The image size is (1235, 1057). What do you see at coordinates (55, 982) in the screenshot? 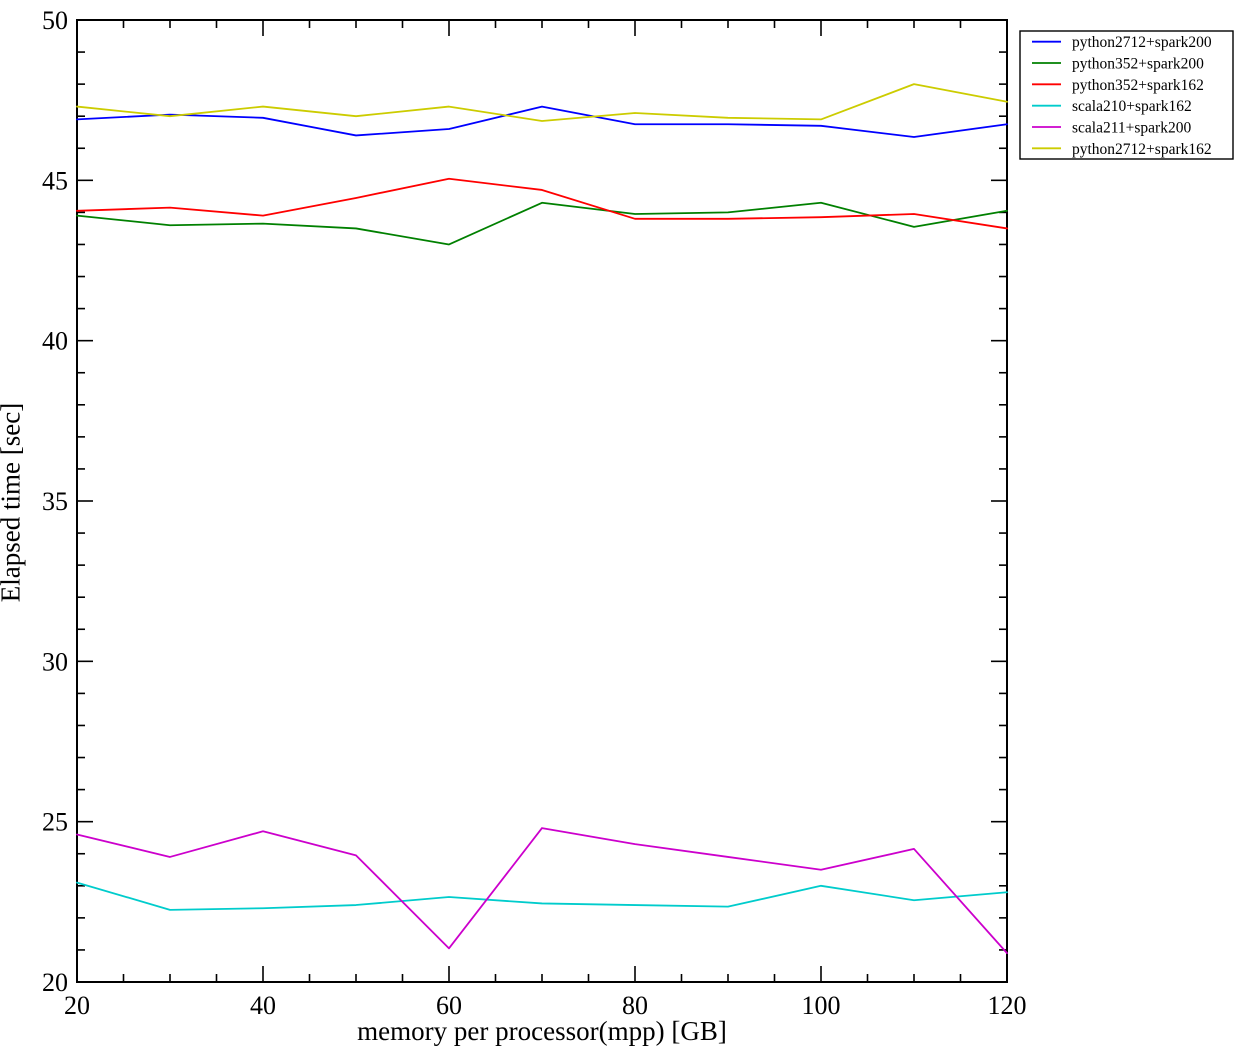
I see `y-tick-label: 20` at bounding box center [55, 982].